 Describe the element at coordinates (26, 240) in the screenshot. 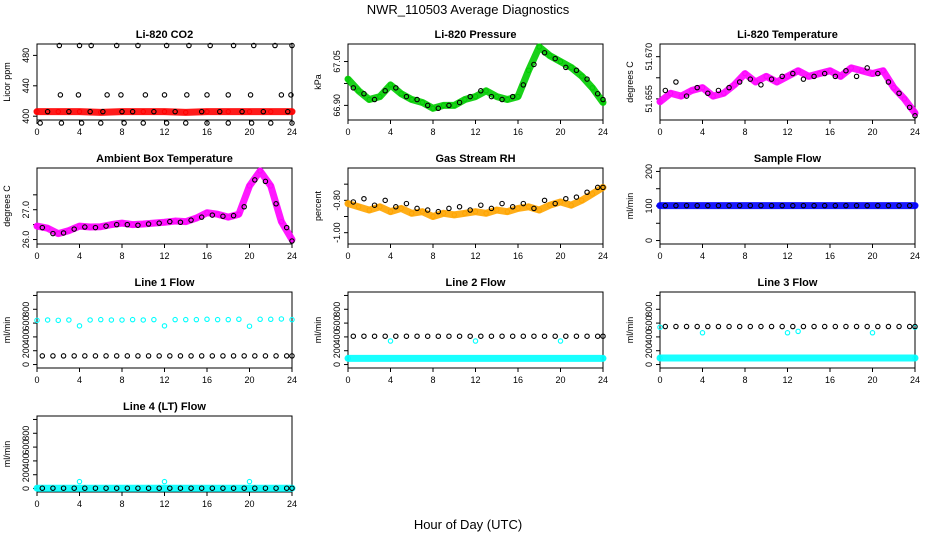

I see `y-tick-label: 26.0` at that location.